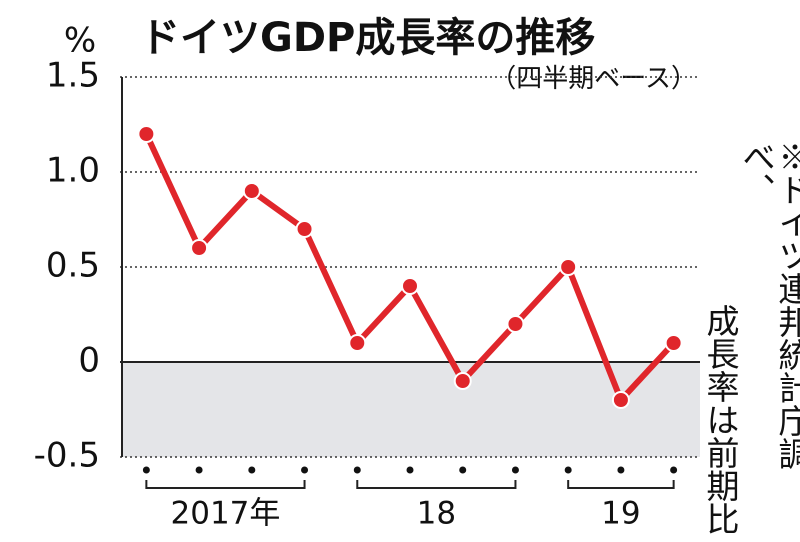 Image resolution: width=800 pixels, height=542 pixels. I want to click on y-tick-label: -0.5, so click(67, 456).